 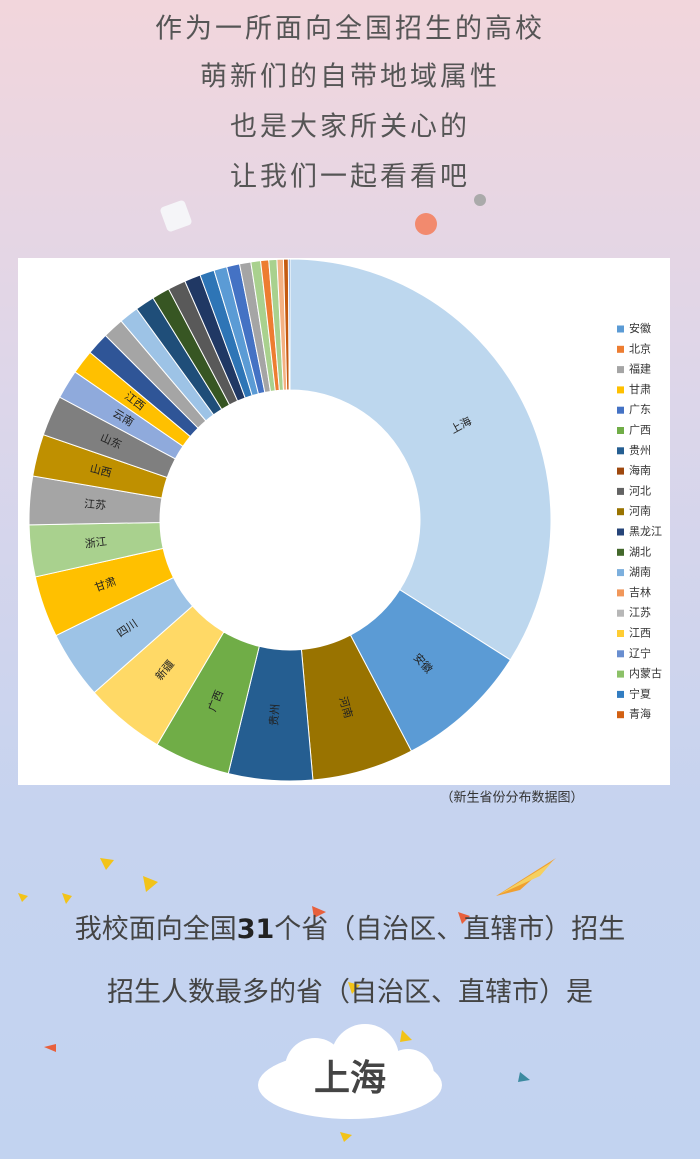 I want to click on highlight: 上海, so click(x=350, y=1078).